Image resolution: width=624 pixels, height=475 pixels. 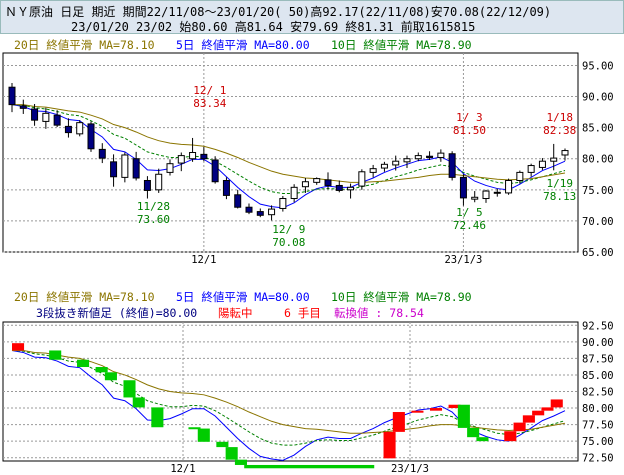 What do you see at coordinates (469, 117) in the screenshot?
I see `annotation-date: 1/ 3` at bounding box center [469, 117].